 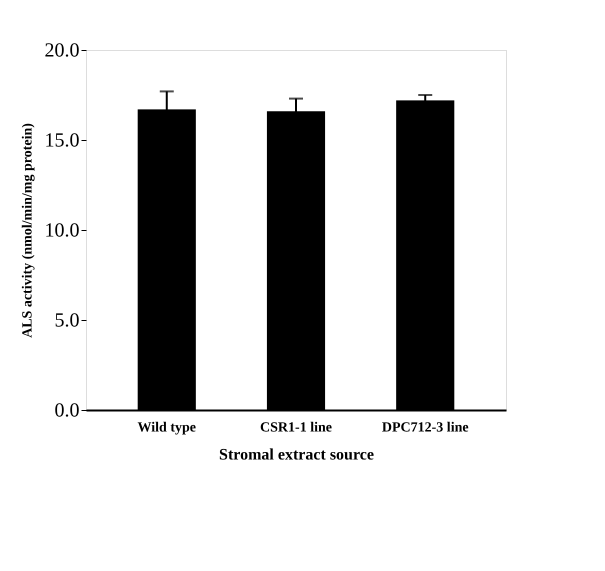 I want to click on y-tick-label: 15.0, so click(x=62, y=141).